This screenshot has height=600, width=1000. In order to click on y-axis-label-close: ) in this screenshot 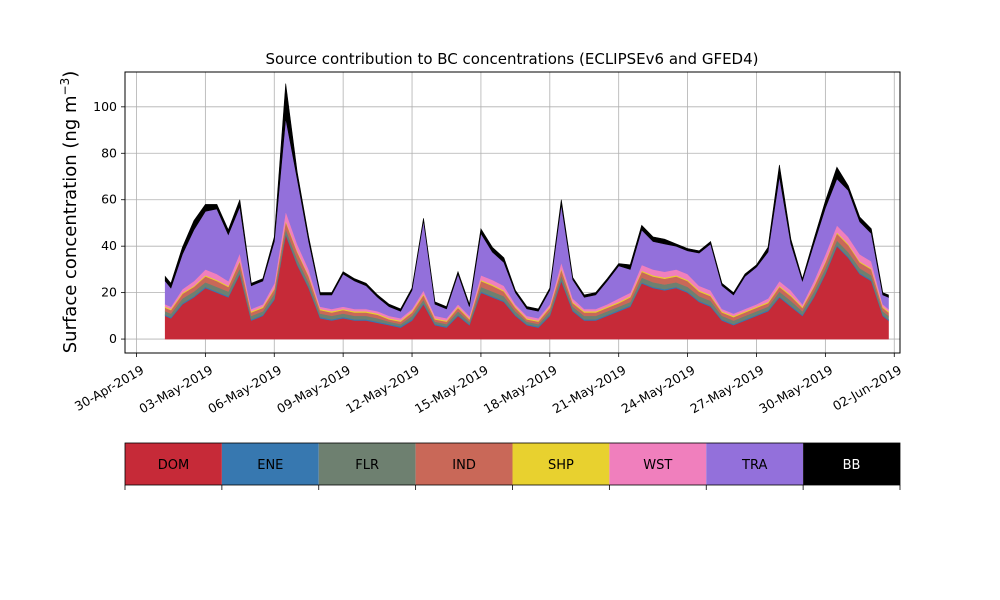, I will do `click(70, 74)`.